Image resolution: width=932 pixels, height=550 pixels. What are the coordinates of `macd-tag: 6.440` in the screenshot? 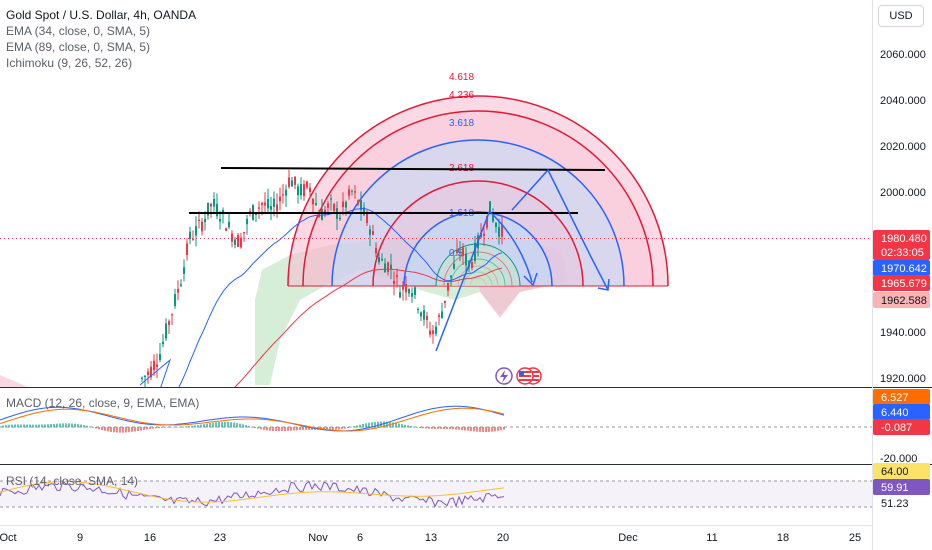 It's located at (895, 413).